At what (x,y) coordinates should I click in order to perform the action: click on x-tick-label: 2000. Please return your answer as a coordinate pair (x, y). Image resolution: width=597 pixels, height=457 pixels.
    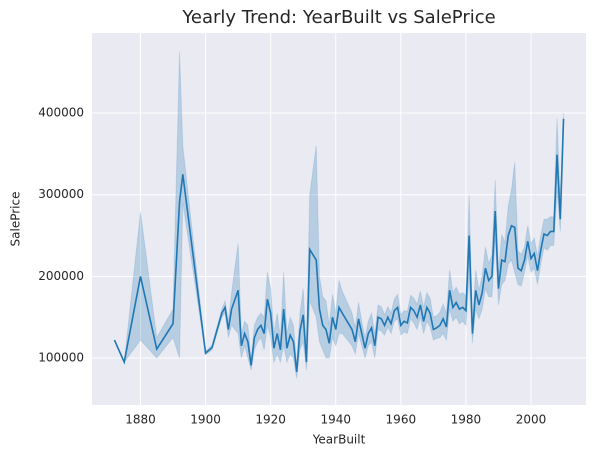
    Looking at the image, I should click on (531, 420).